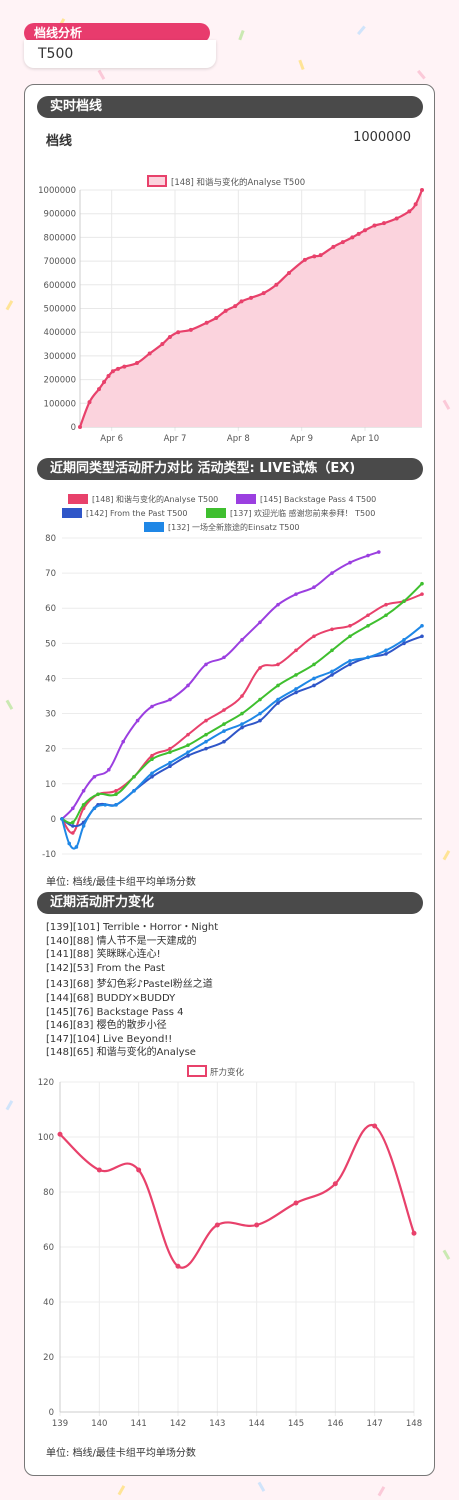 Image resolution: width=459 pixels, height=1500 pixels. What do you see at coordinates (60, 262) in the screenshot?
I see `y-tick-label: 700000` at bounding box center [60, 262].